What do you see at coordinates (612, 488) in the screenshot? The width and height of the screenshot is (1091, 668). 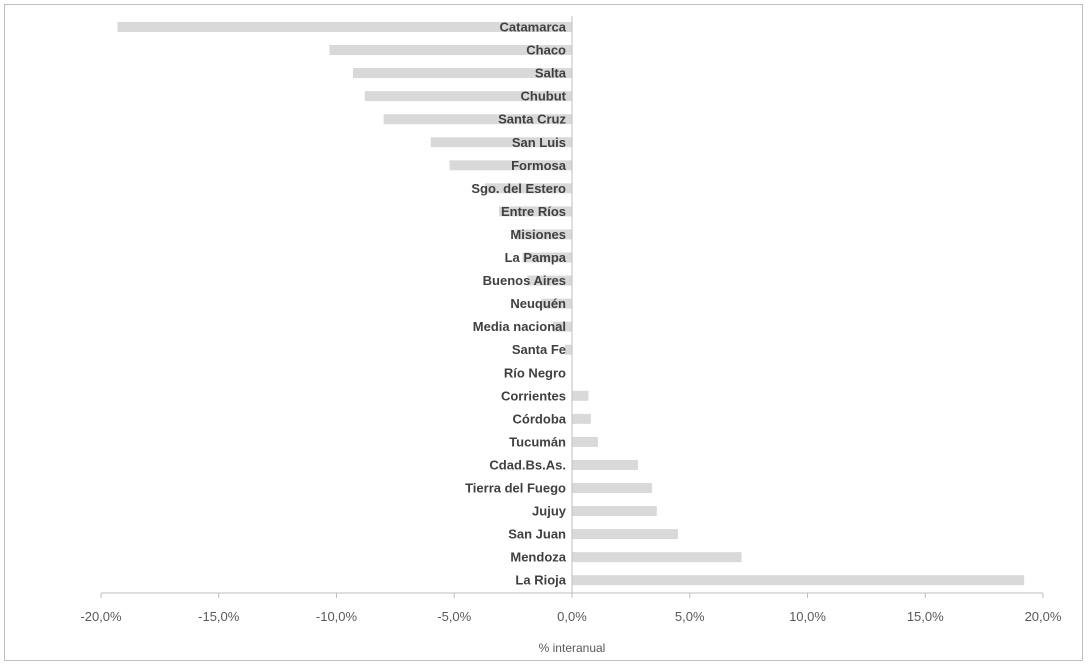 I see `bar-tierra-del-fuego` at bounding box center [612, 488].